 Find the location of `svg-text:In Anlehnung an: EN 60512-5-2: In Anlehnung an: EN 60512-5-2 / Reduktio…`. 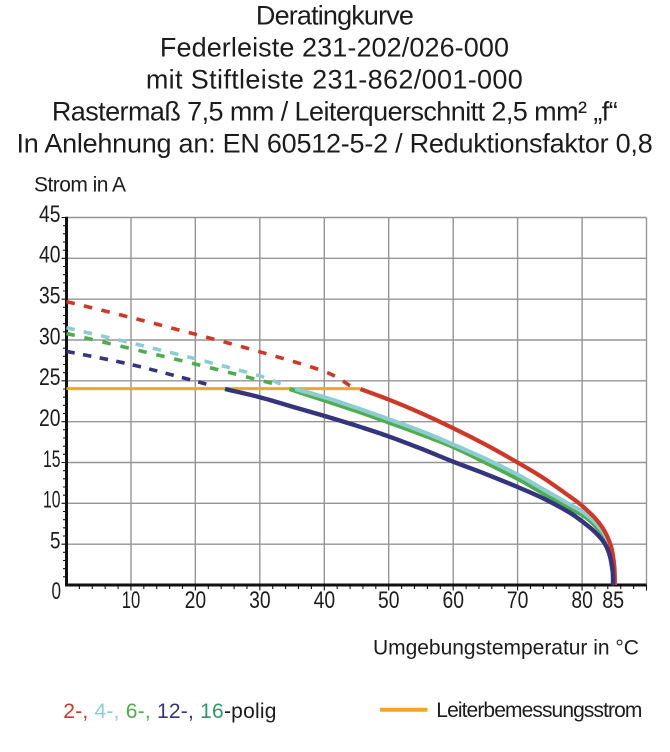

svg-text:In Anlehnung an: EN 60512-5-2: In Anlehnung an: EN 60512-5-2 / Reduktio… is located at coordinates (335, 144).